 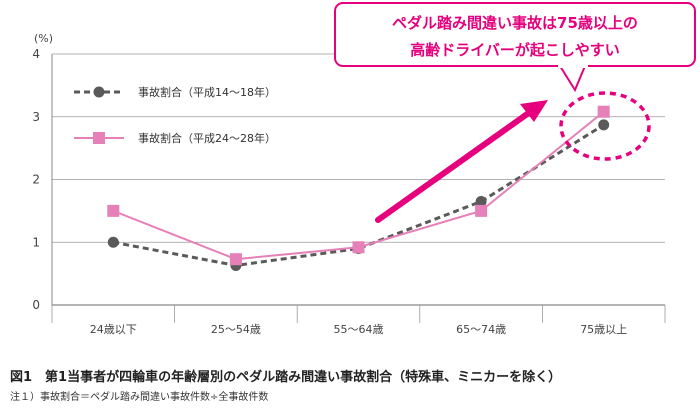 What do you see at coordinates (573, 65) in the screenshot?
I see `callout-pointer-mask` at bounding box center [573, 65].